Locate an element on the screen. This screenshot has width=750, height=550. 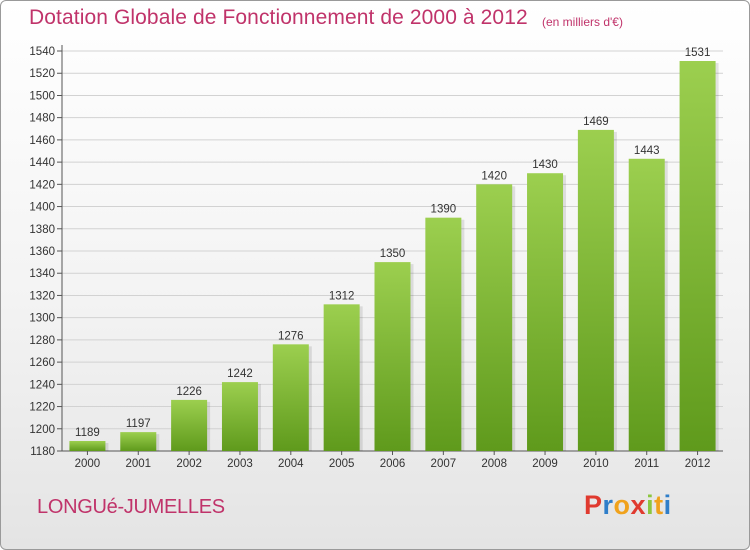
y-tick-label: 1360 is located at coordinates (42, 252).